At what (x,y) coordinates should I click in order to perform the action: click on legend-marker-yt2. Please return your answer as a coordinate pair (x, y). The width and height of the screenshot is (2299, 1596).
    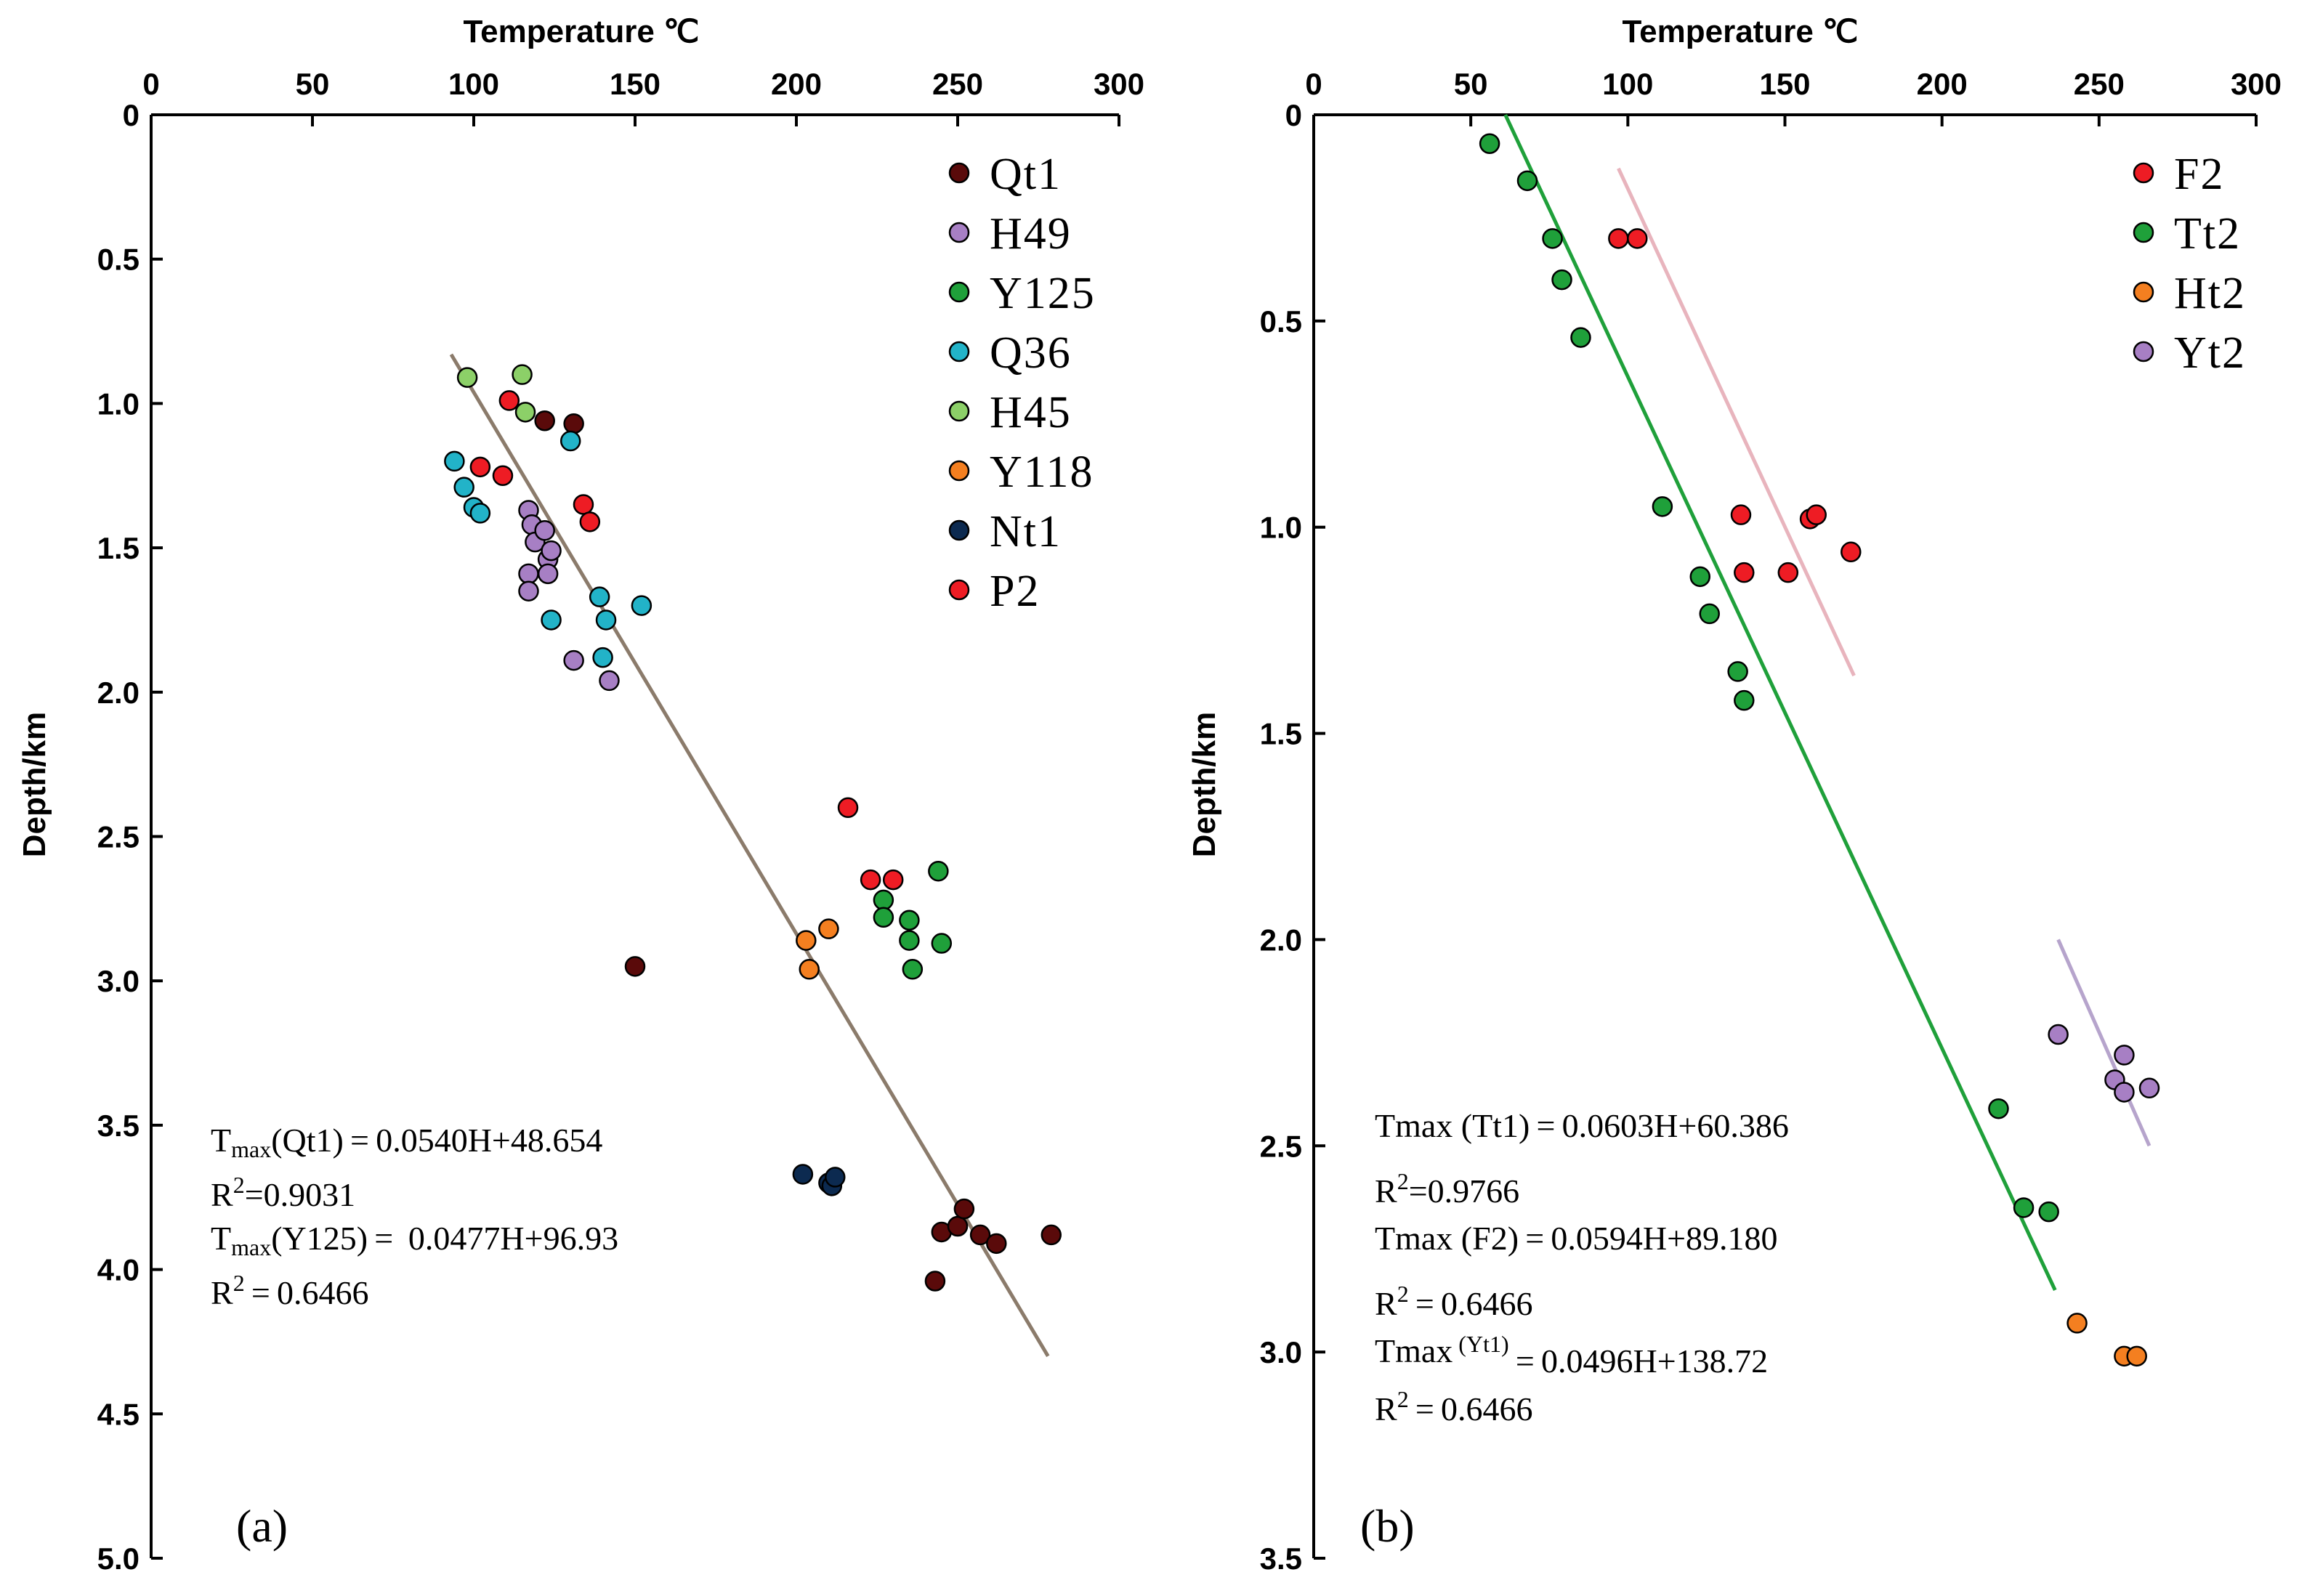
    Looking at the image, I should click on (2143, 351).